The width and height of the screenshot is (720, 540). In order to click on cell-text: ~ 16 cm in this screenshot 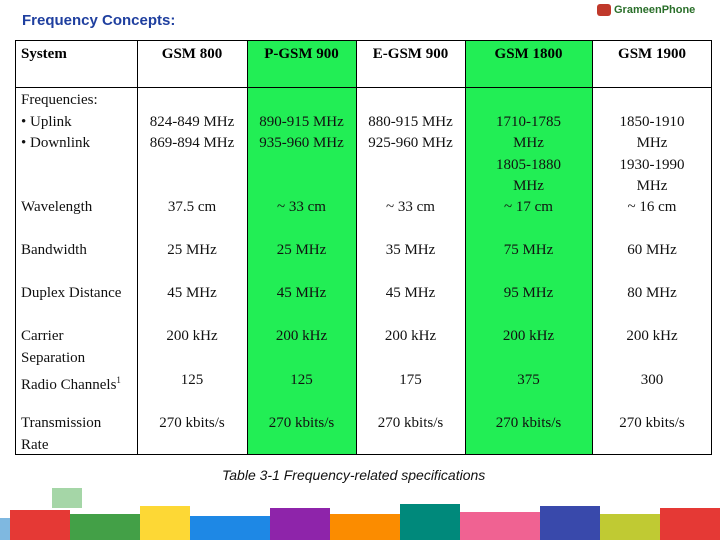, I will do `click(652, 207)`.